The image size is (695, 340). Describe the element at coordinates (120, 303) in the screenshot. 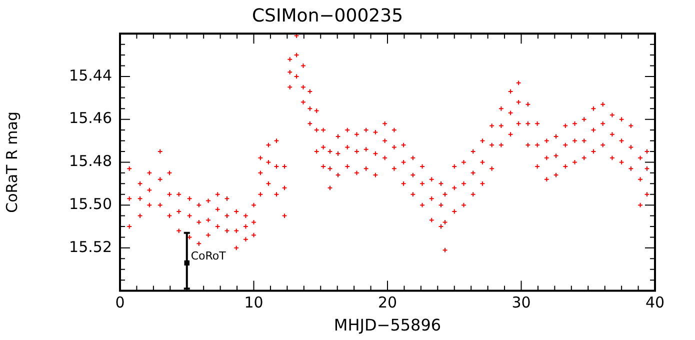

I see `x-tick-label: 0` at that location.